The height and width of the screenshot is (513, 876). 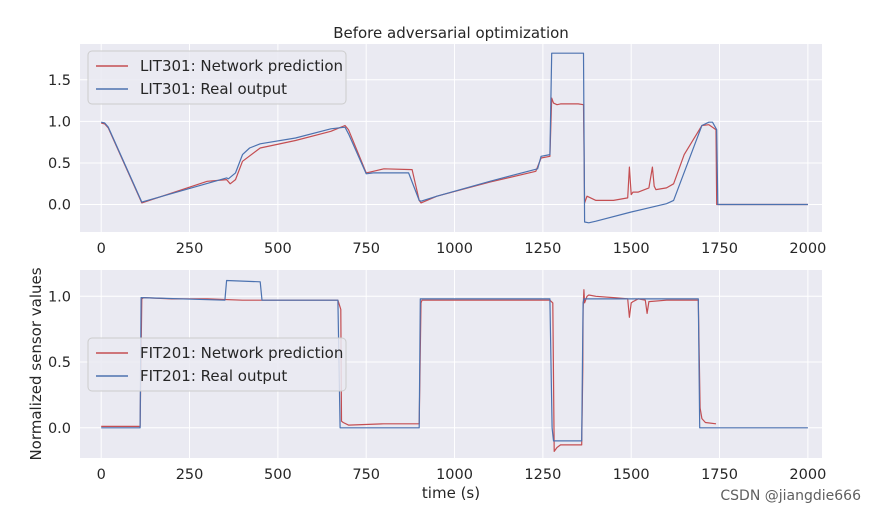 I want to click on x-axis-label: time (s), so click(x=451, y=493).